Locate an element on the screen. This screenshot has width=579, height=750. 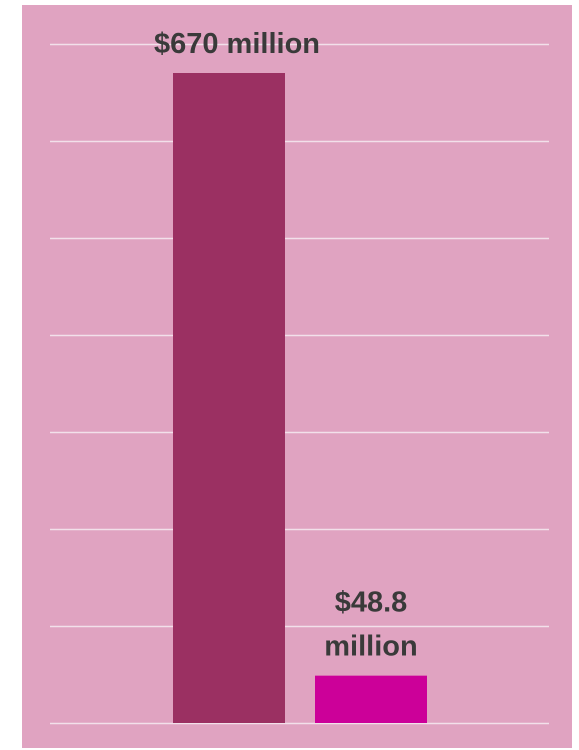
data-label-2: $48.8 million is located at coordinates (370, 625).